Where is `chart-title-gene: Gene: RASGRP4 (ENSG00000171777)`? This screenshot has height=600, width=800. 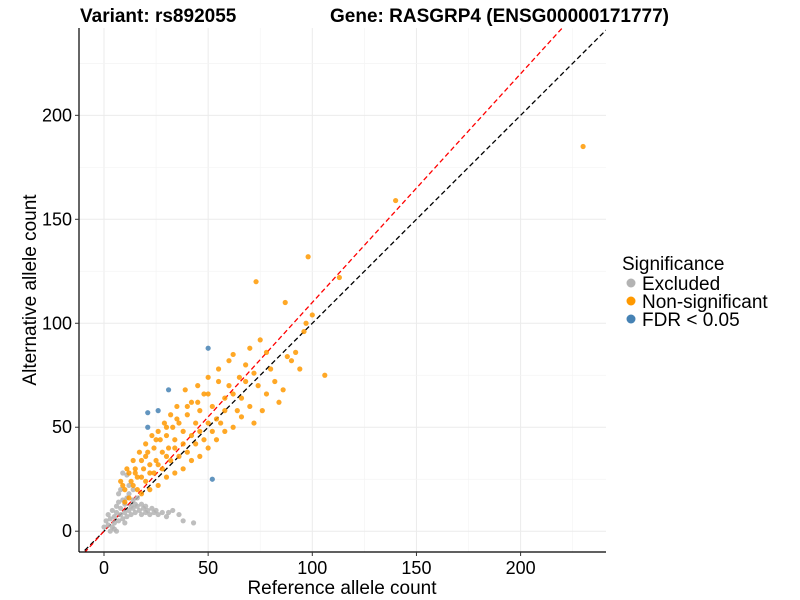 chart-title-gene: Gene: RASGRP4 (ENSG00000171777) is located at coordinates (499, 16).